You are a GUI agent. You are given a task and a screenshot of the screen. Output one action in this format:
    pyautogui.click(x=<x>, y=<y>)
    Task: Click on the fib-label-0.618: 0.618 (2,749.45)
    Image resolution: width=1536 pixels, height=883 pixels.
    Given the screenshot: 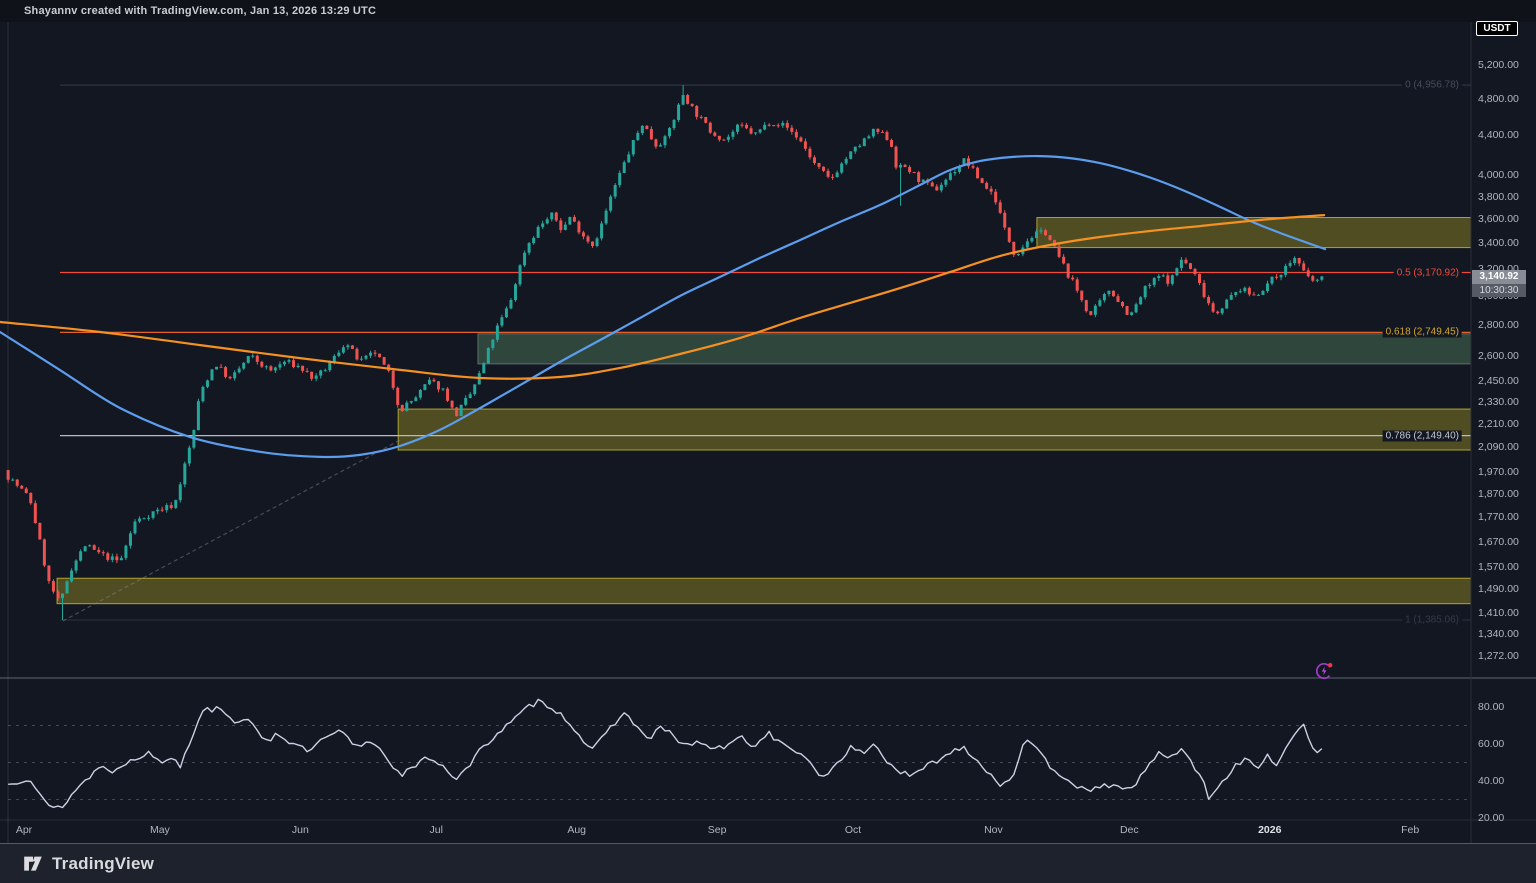 What is the action you would take?
    pyautogui.click(x=1422, y=332)
    